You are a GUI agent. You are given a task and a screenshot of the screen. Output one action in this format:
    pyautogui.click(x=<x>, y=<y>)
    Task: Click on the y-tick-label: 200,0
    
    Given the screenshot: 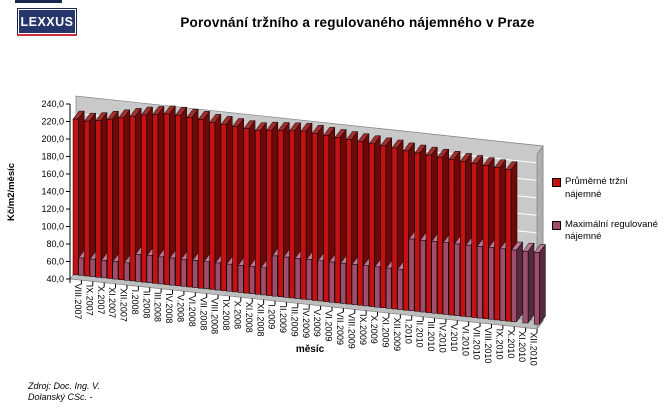 What is the action you would take?
    pyautogui.click(x=52, y=139)
    